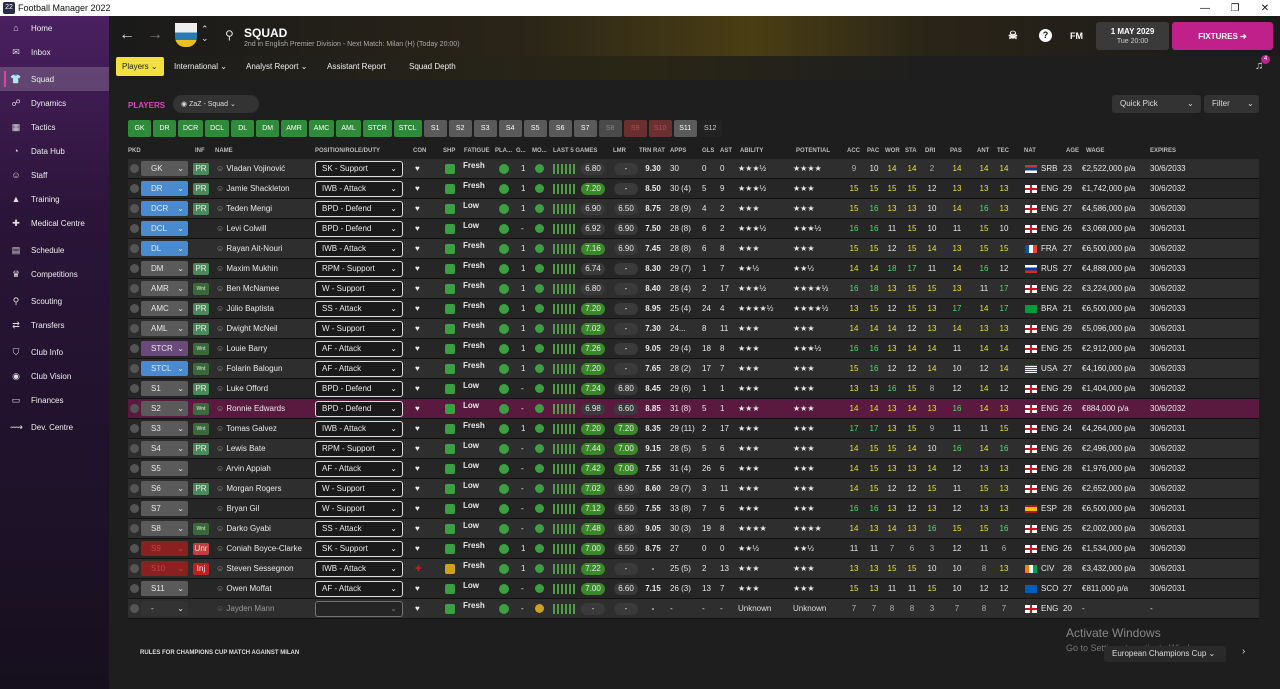 The width and height of the screenshot is (1280, 689). I want to click on position-tab-s9: S9, so click(635, 128).